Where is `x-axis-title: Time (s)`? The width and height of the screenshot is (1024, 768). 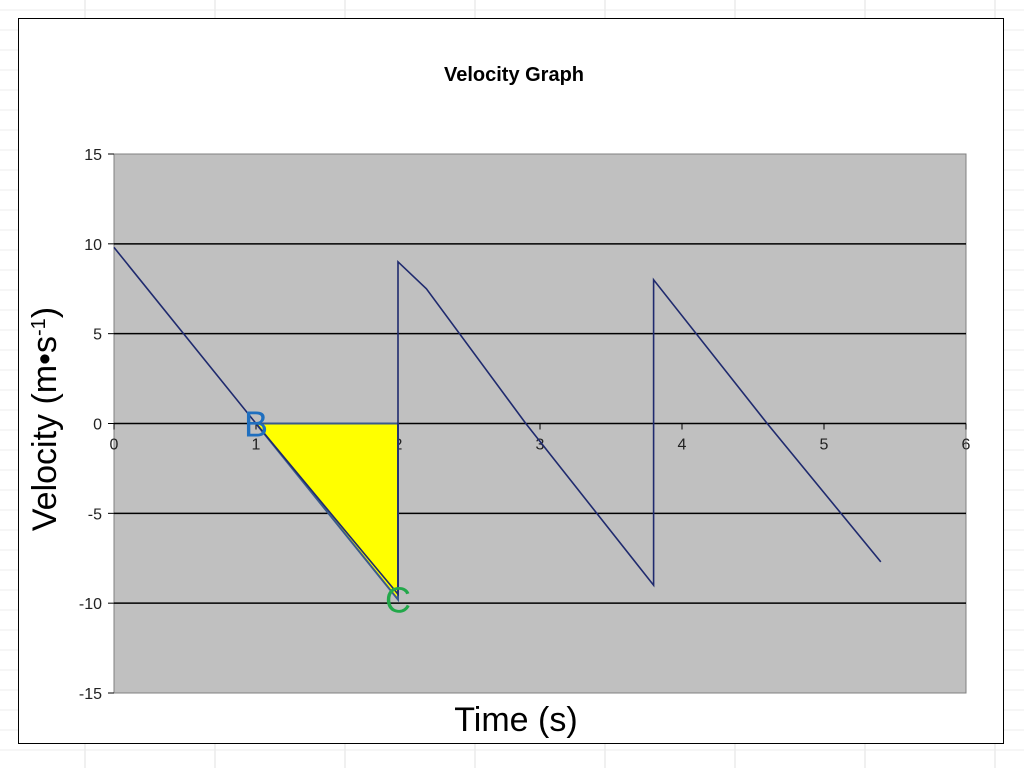
x-axis-title: Time (s) is located at coordinates (515, 720).